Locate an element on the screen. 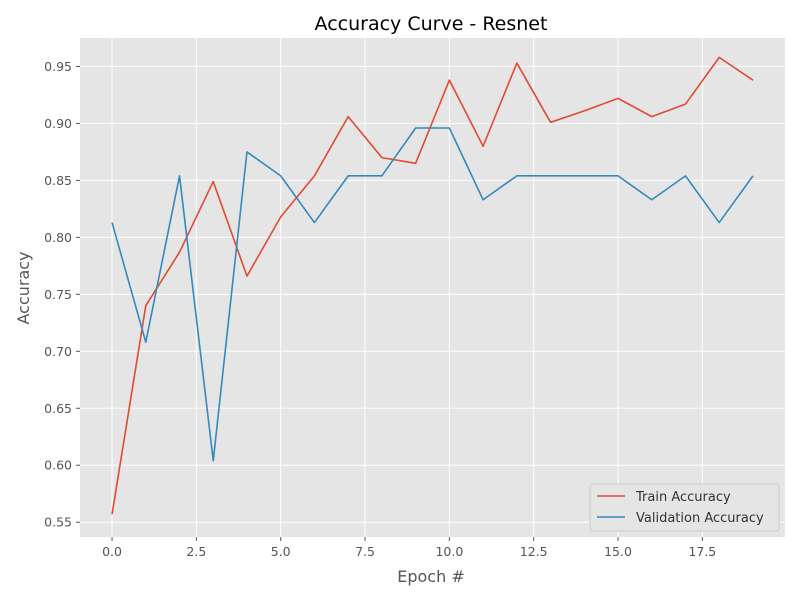 Image resolution: width=800 pixels, height=600 pixels. y-tick-label: 0.95 is located at coordinates (58, 66).